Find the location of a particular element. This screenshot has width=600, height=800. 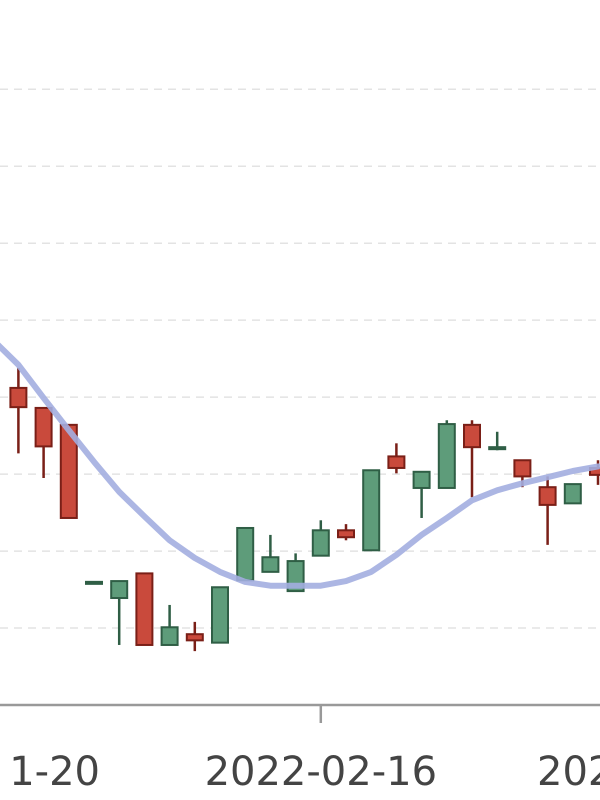

x-tick-label: 1-20 is located at coordinates (54, 772).